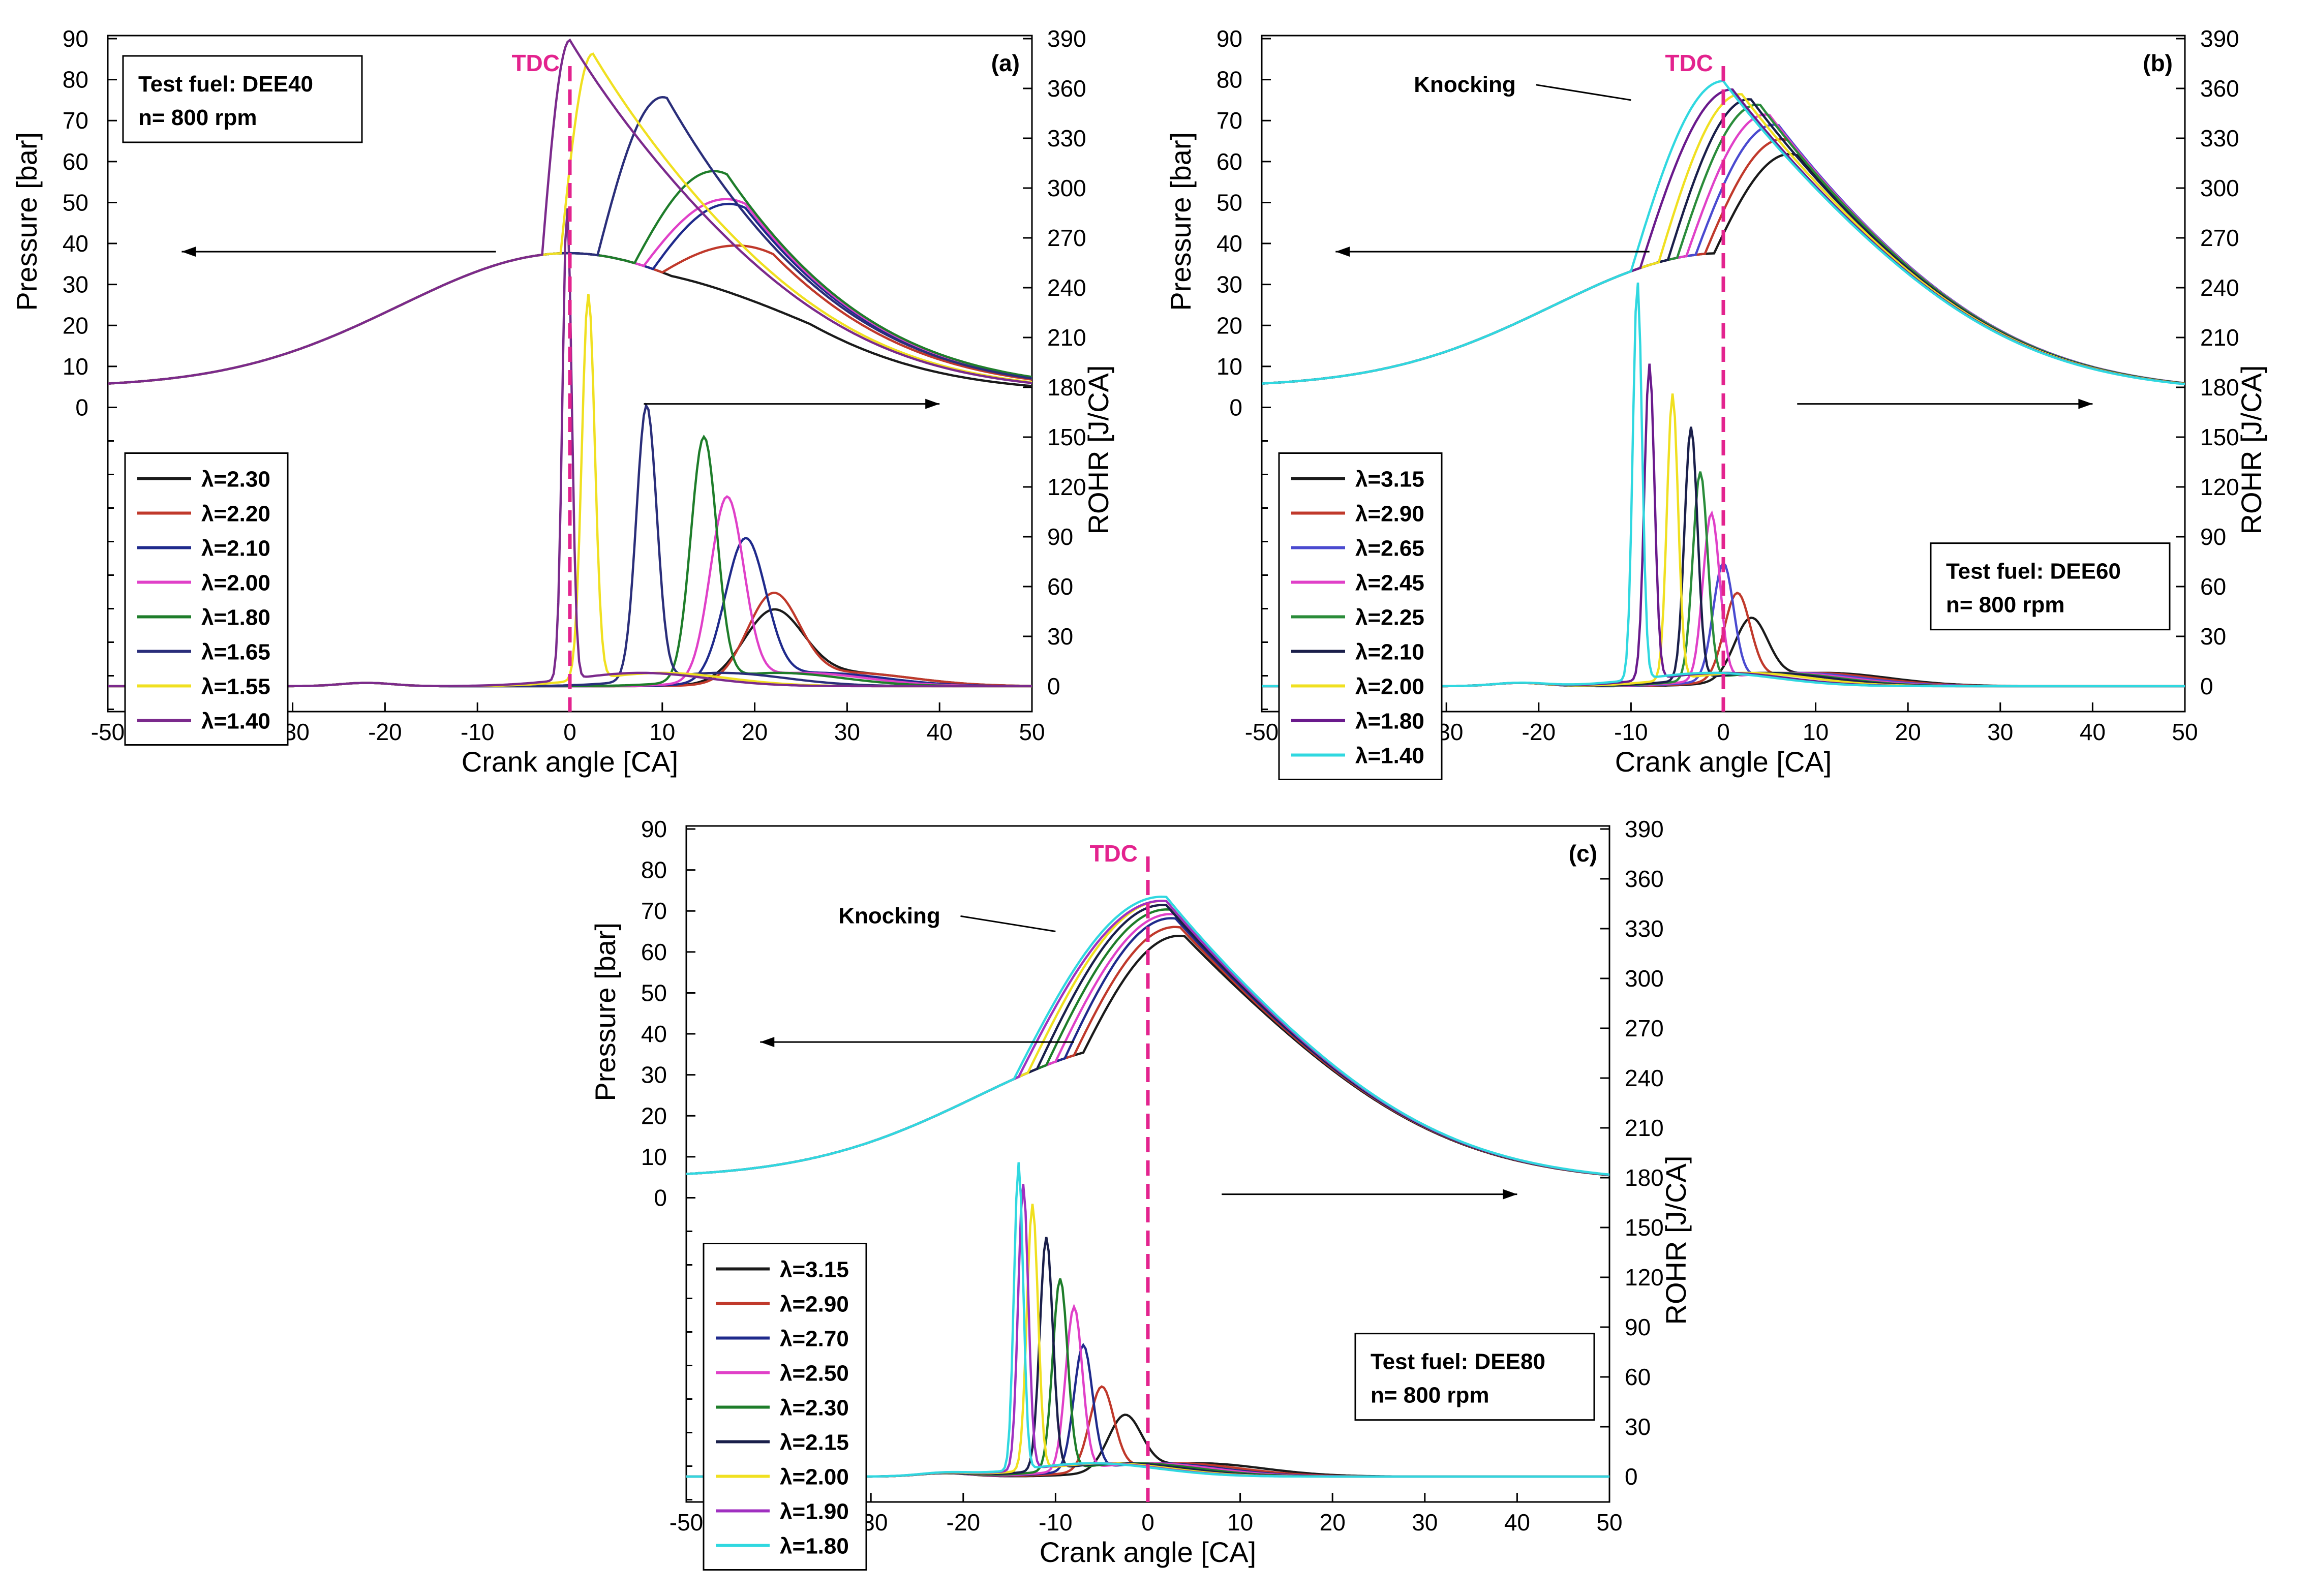  I want to click on legend-entry: λ=2.15, so click(814, 1442).